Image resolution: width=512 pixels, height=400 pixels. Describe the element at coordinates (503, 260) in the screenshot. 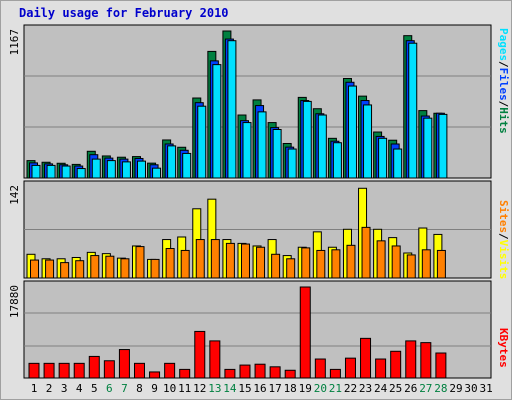

I see `legend-visits: Visits` at that location.